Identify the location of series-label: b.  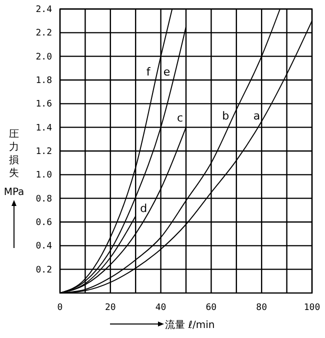
(226, 116).